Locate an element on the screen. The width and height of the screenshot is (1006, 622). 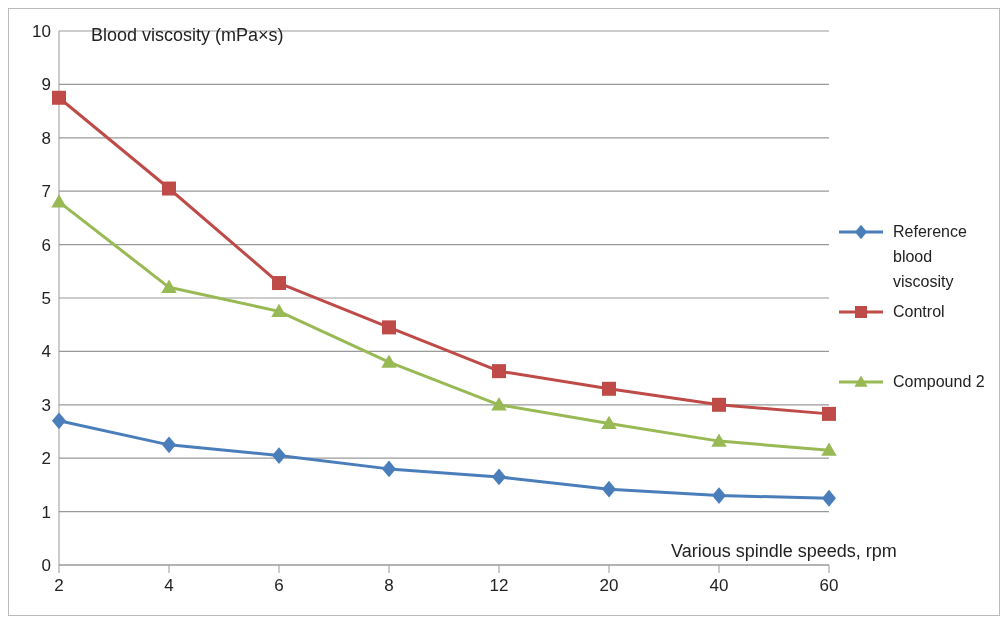
y-tick-label: 6 is located at coordinates (46, 245).